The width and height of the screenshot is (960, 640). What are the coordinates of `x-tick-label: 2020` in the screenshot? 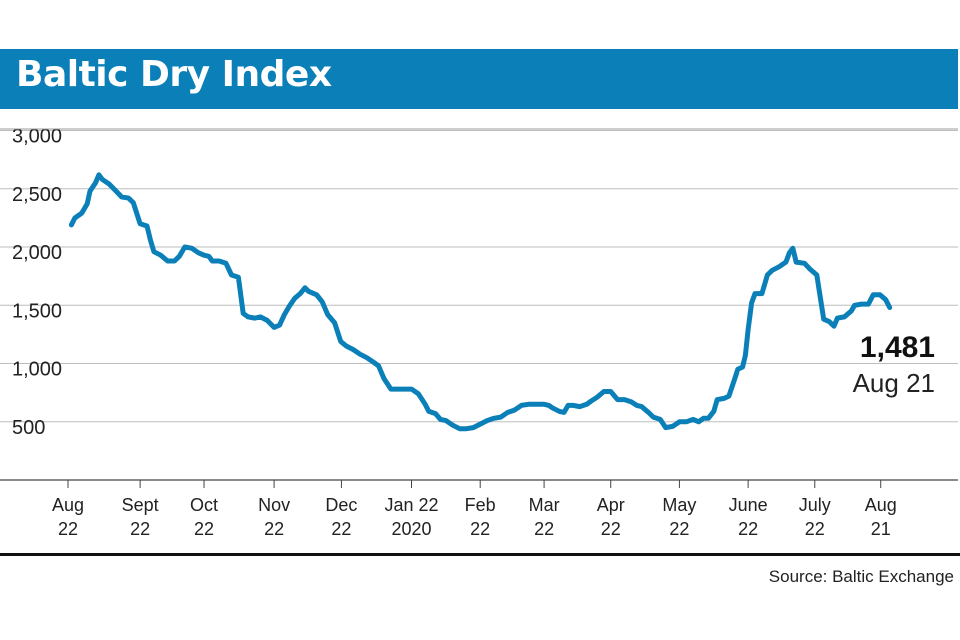 It's located at (411, 529).